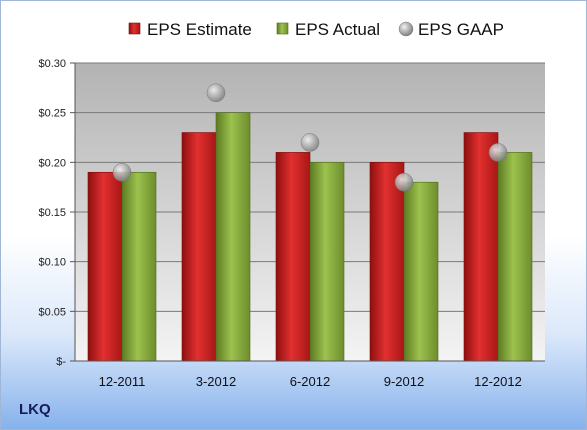 This screenshot has width=587, height=430. Describe the element at coordinates (310, 381) in the screenshot. I see `x-tick-label: 6-2012` at that location.